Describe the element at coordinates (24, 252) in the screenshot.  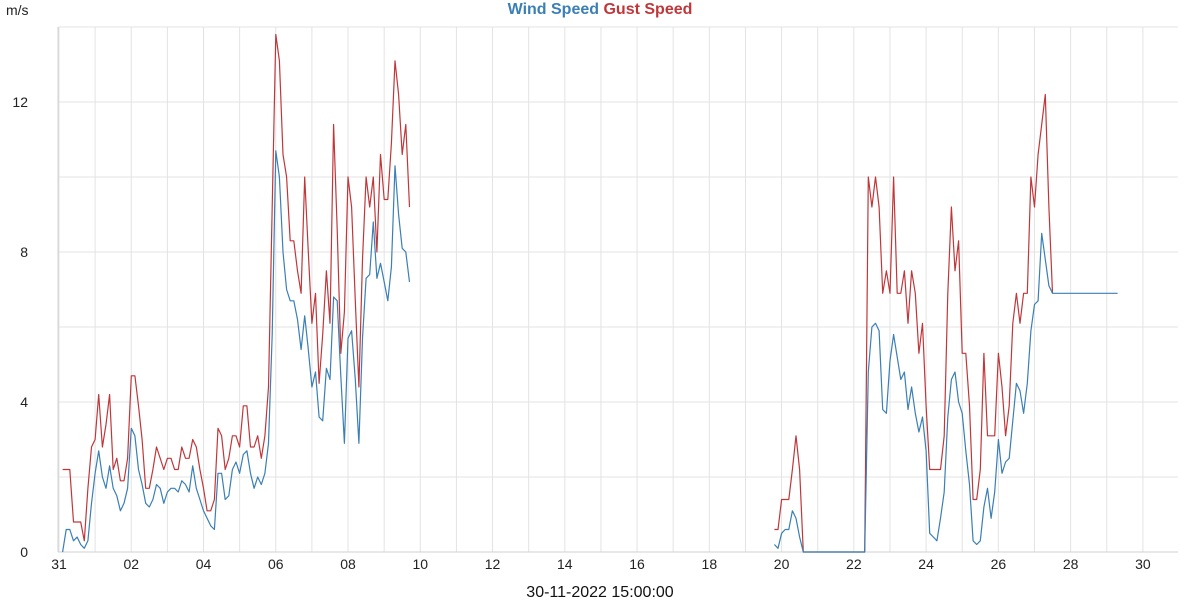
I see `y-tick-label: 8` at that location.